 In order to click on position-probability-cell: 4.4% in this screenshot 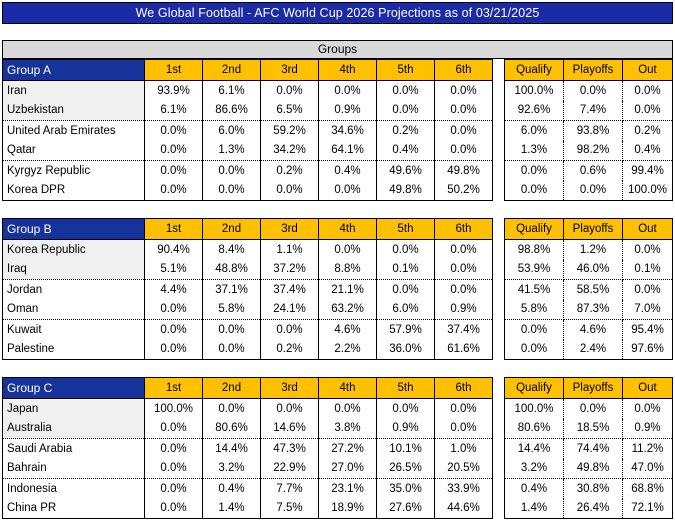, I will do `click(173, 289)`.